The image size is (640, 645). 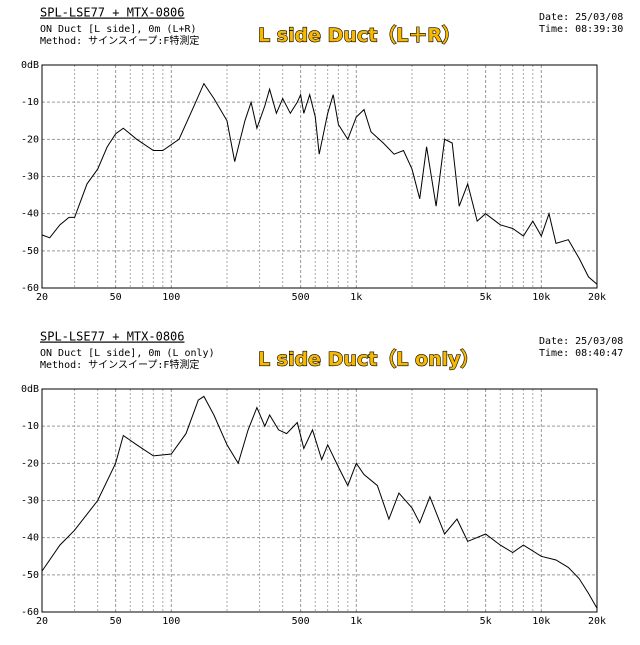 What do you see at coordinates (359, 35) in the screenshot?
I see `annotation: L side Duct（L＋R）` at bounding box center [359, 35].